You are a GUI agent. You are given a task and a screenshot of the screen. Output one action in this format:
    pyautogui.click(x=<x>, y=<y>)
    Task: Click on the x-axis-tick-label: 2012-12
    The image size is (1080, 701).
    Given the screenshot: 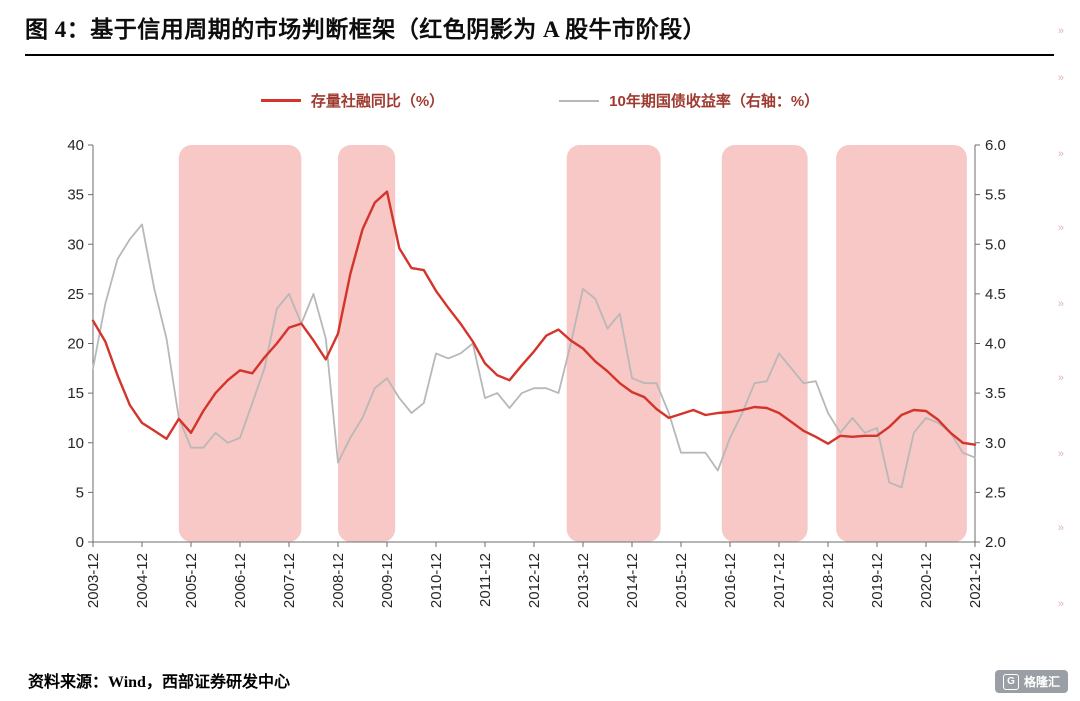 What is the action you would take?
    pyautogui.click(x=534, y=580)
    